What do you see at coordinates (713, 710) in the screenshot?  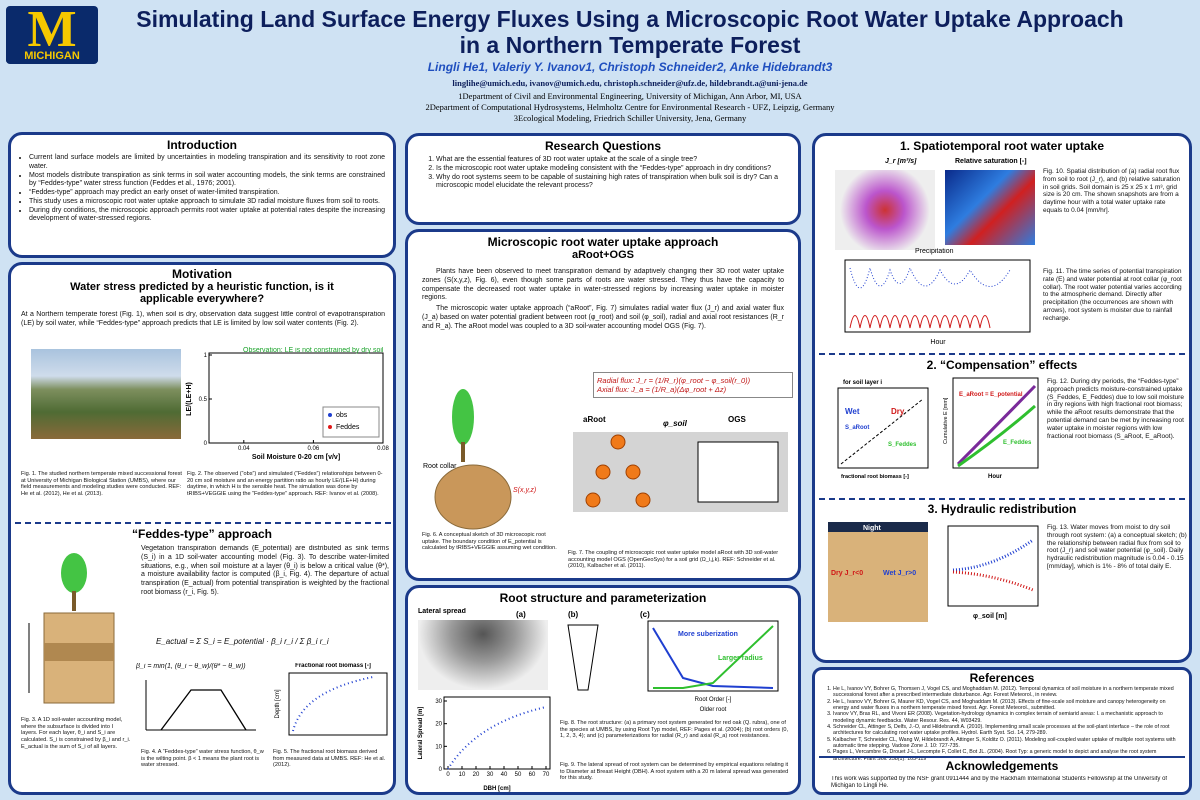 I see `label: Older root` at bounding box center [713, 710].